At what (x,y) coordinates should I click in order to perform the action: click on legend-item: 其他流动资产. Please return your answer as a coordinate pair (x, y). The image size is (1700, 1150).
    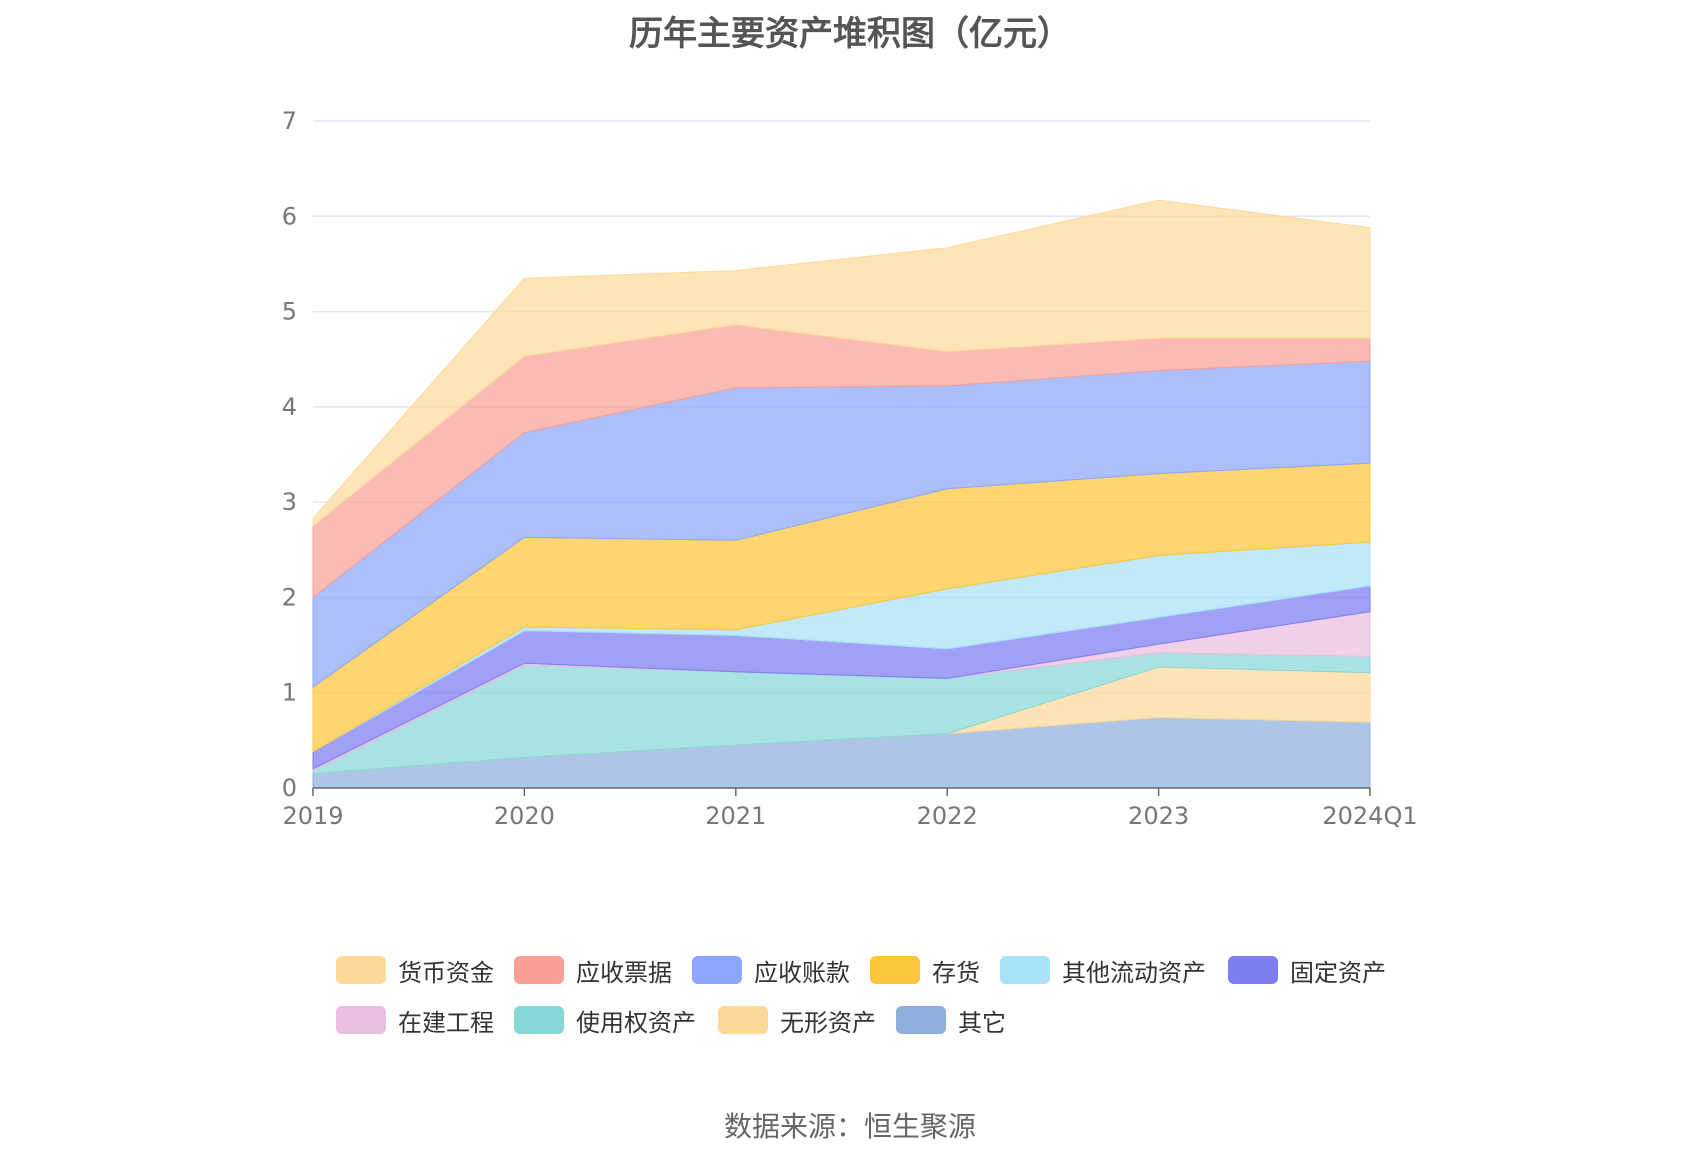
    Looking at the image, I should click on (1103, 971).